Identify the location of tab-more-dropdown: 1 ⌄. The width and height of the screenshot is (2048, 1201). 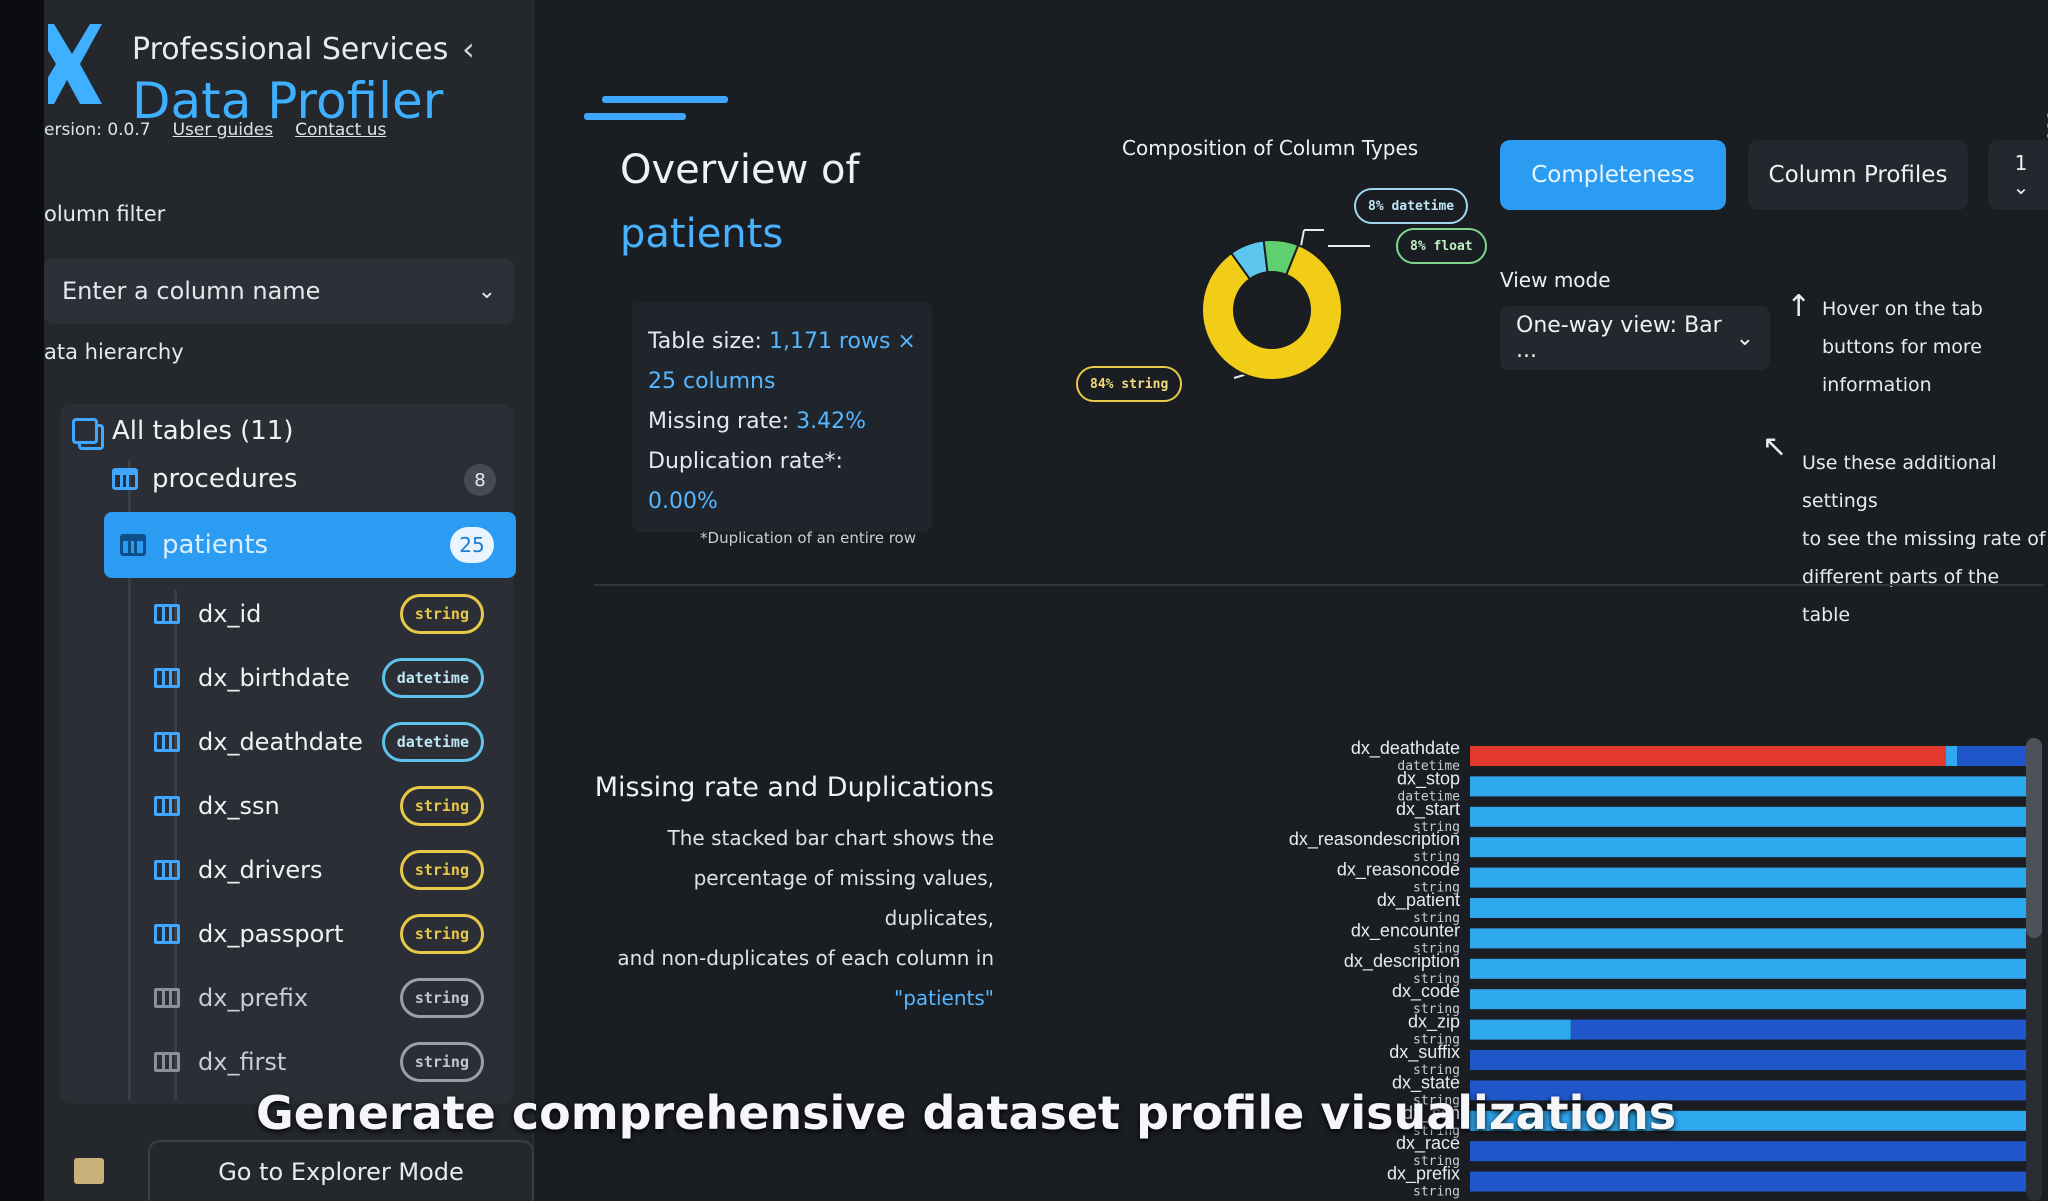
(2018, 175).